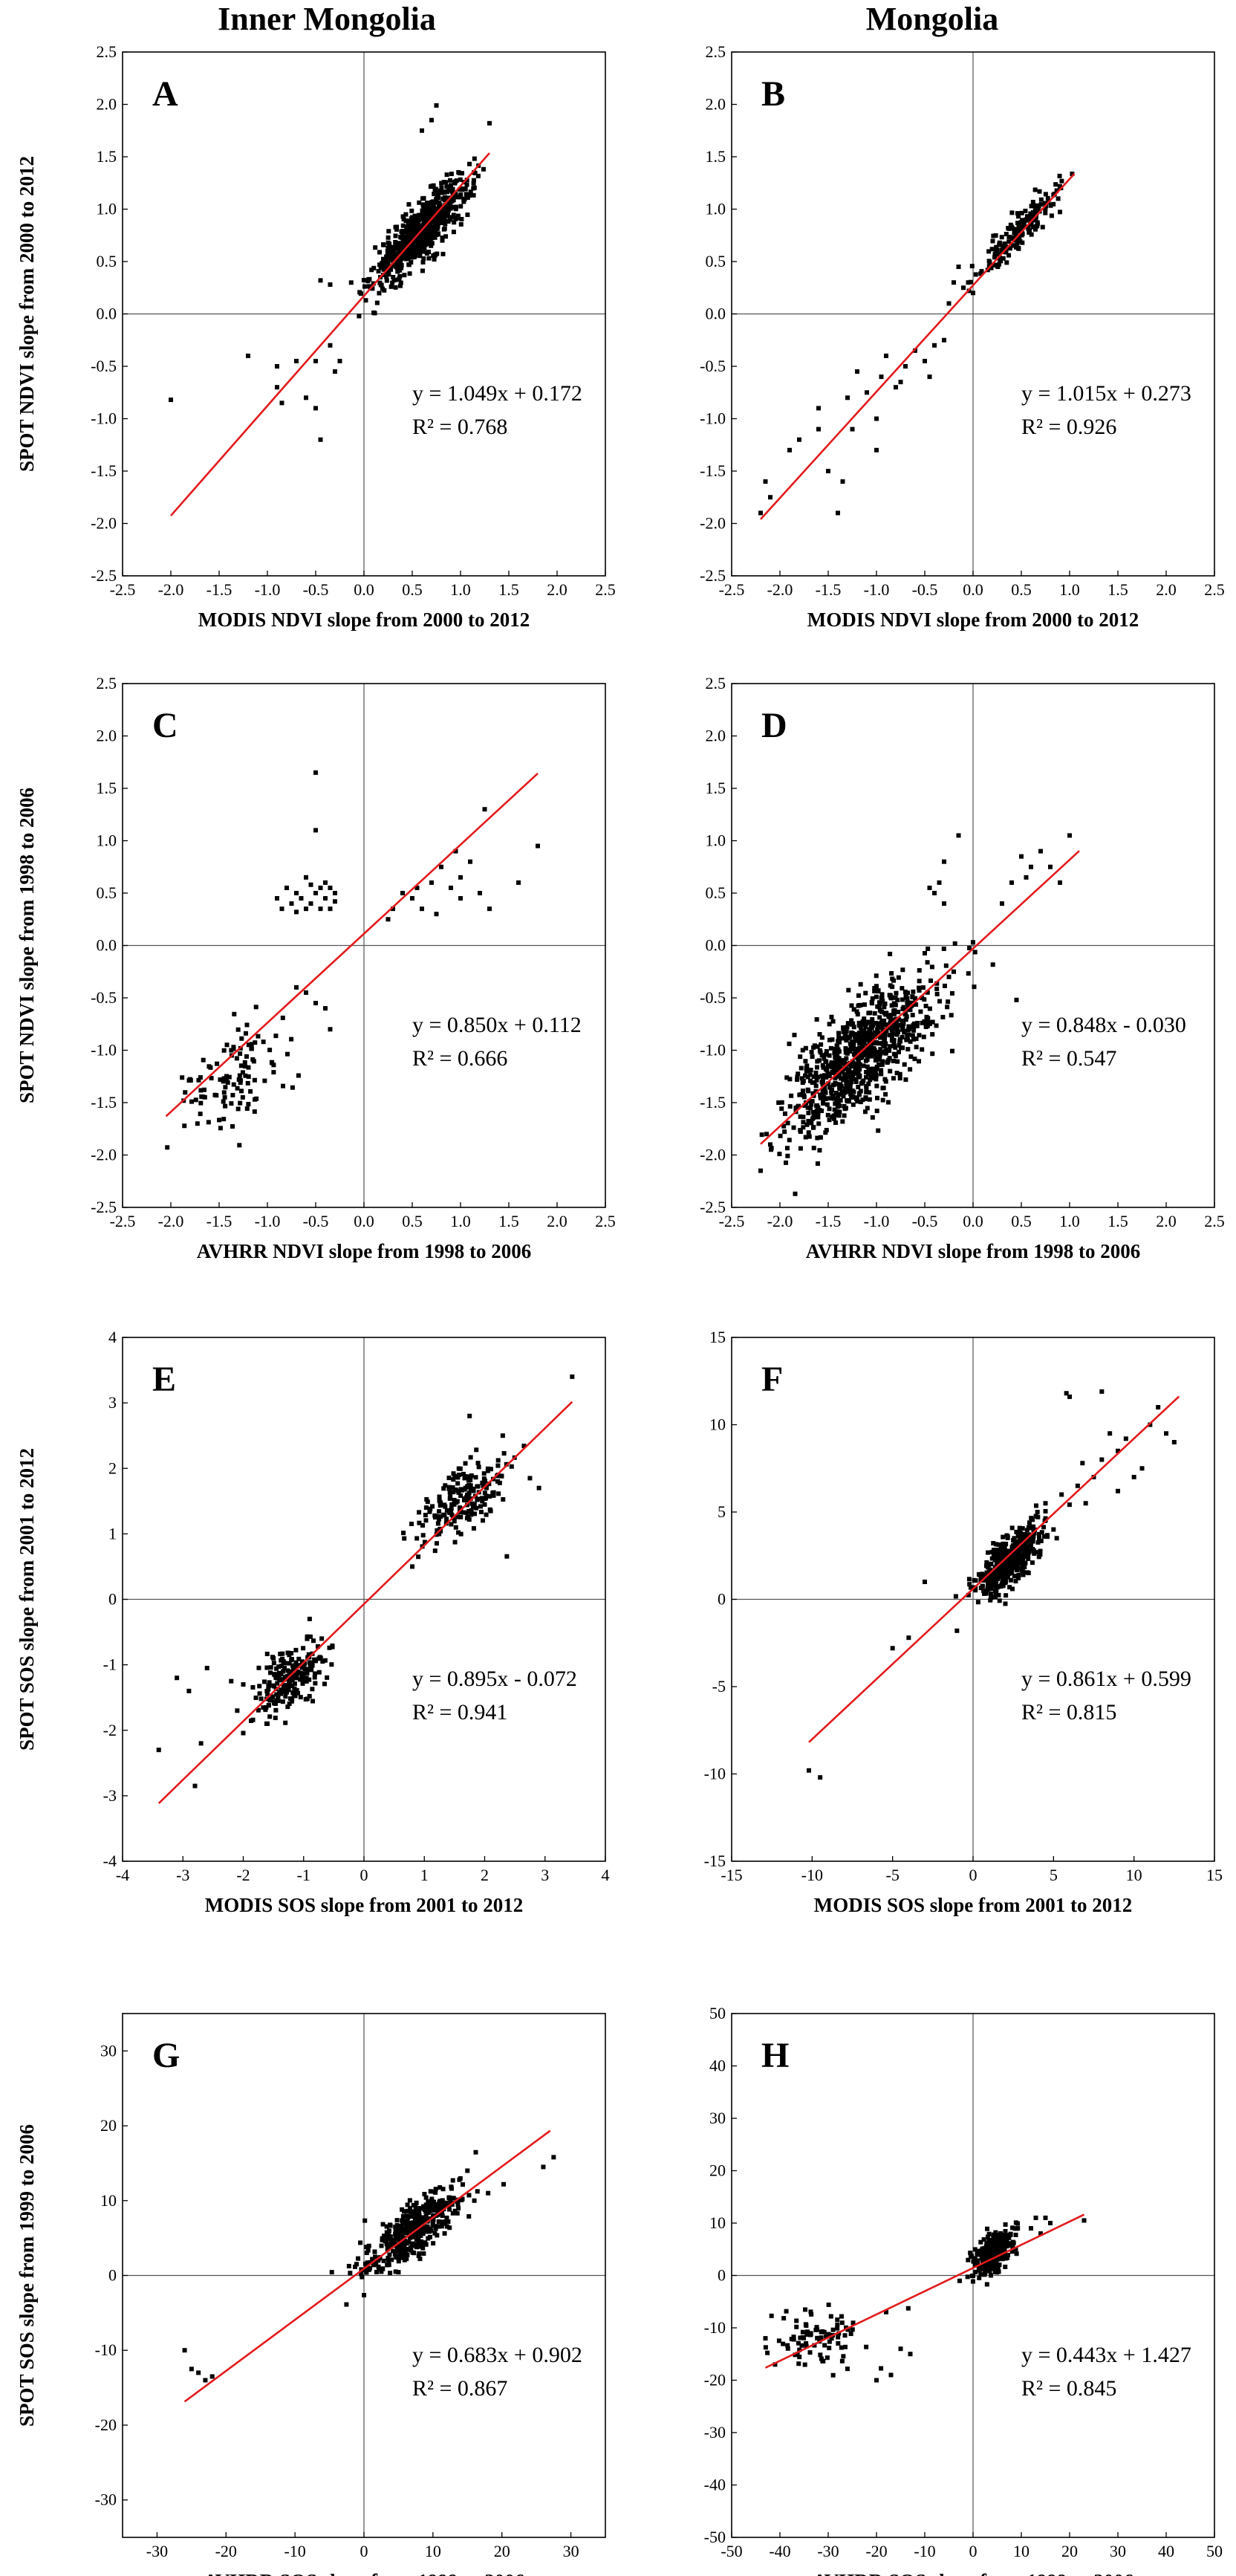 The height and width of the screenshot is (2576, 1236). I want to click on x-tick-label: 1.5, so click(1117, 589).